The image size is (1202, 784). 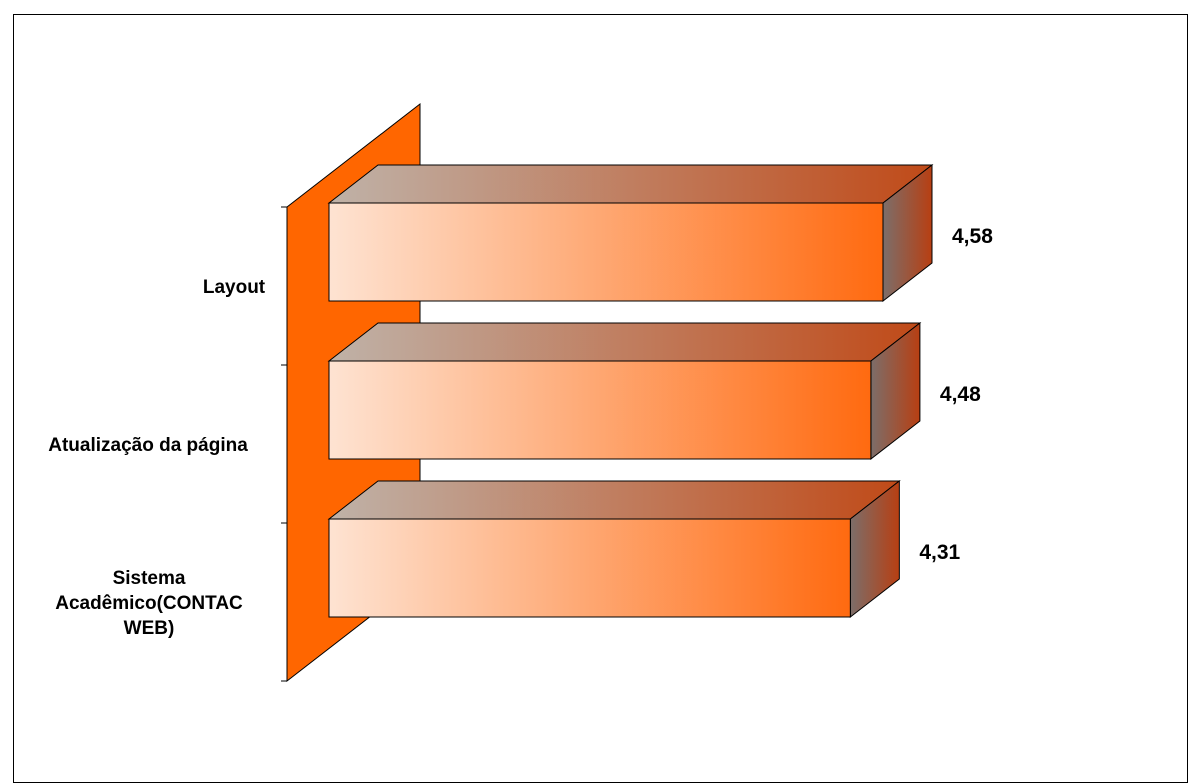 I want to click on category-label-line: Acadêmico(CONTAC, so click(x=149, y=603).